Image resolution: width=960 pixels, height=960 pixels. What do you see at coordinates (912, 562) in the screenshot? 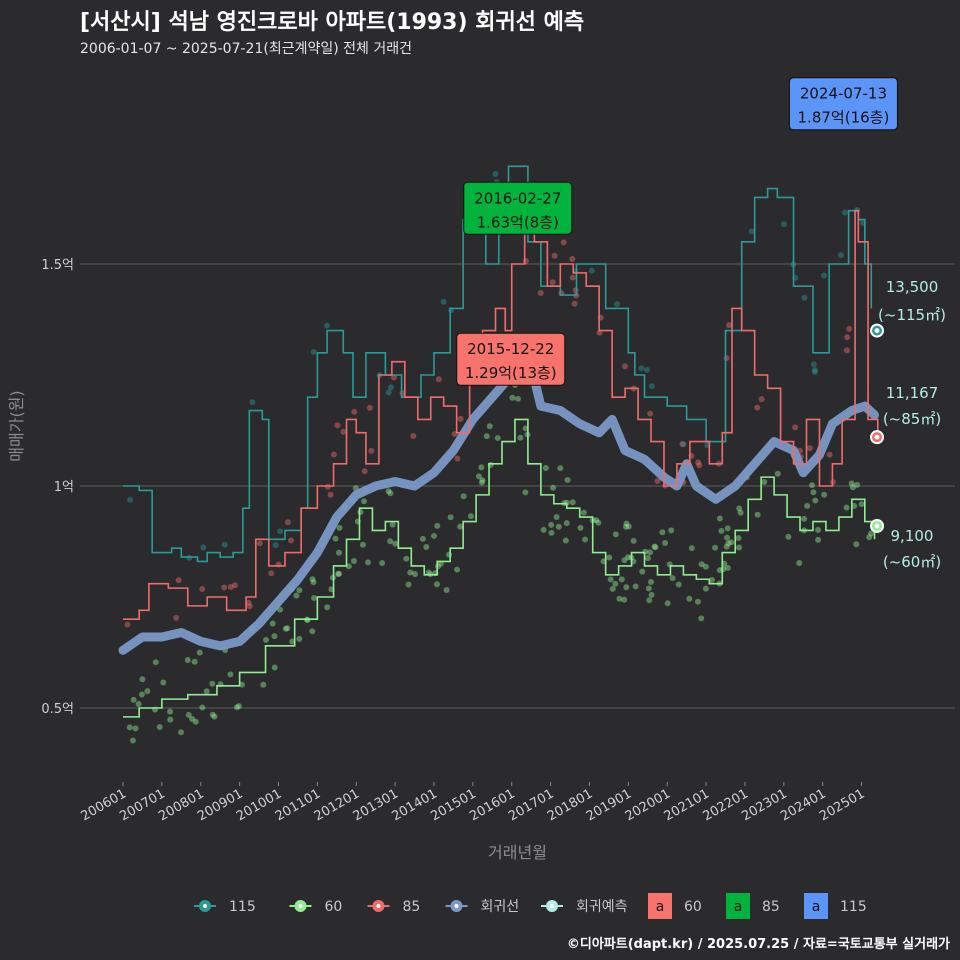
I see `forecast-area-label: (~60㎡)` at bounding box center [912, 562].